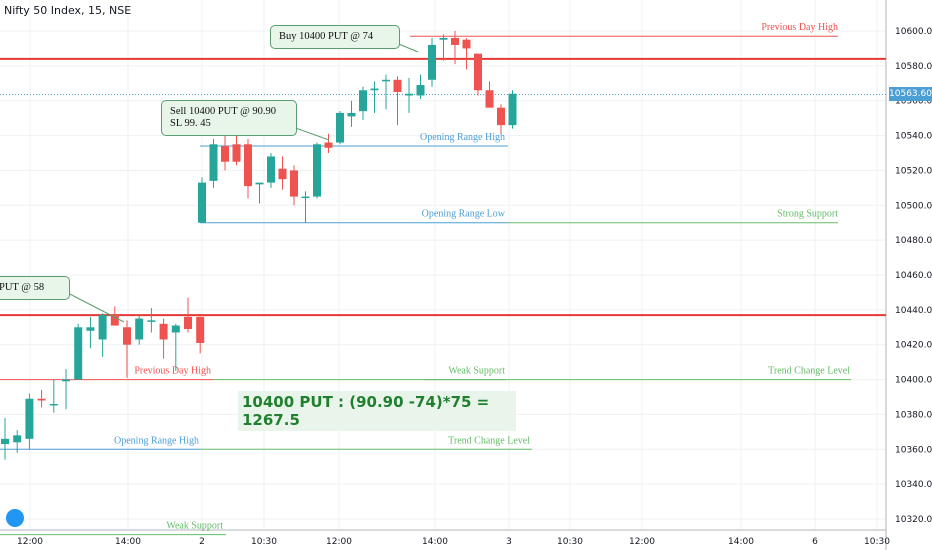 The height and width of the screenshot is (550, 932). What do you see at coordinates (913, 67) in the screenshot?
I see `y-tick-label: 10580.00` at bounding box center [913, 67].